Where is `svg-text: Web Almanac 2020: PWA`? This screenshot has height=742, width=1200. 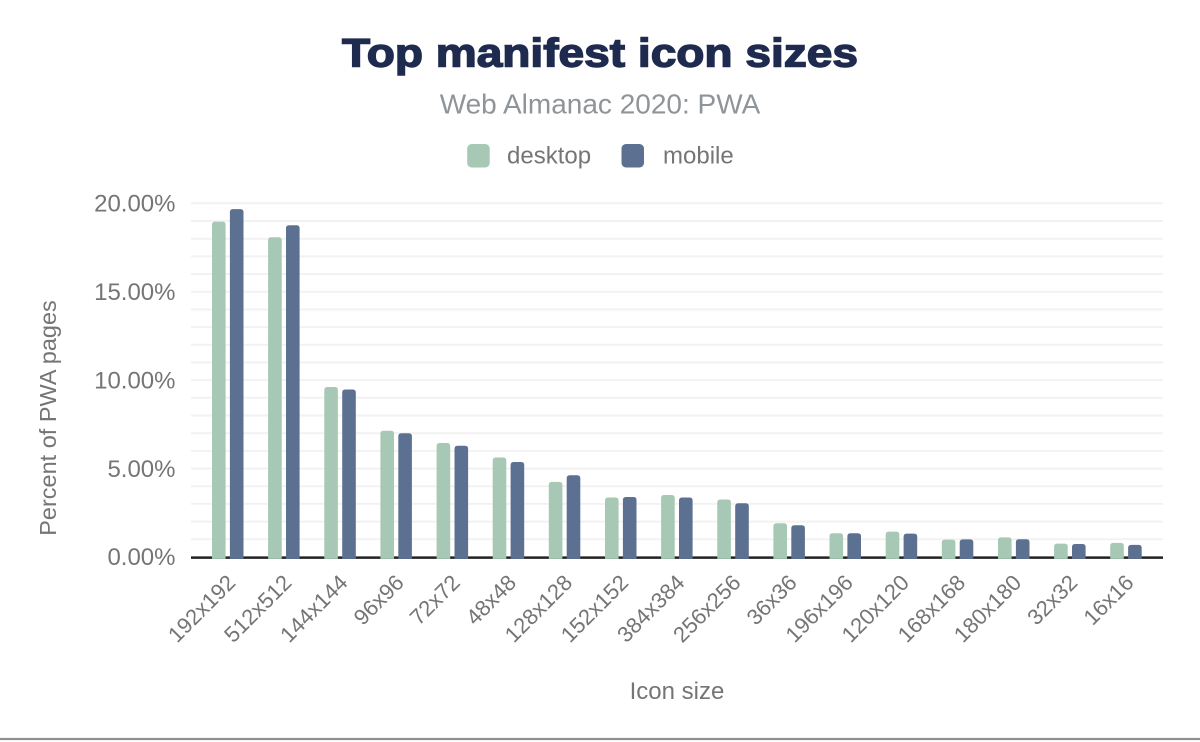
svg-text: Web Almanac 2020: PWA is located at coordinates (600, 104).